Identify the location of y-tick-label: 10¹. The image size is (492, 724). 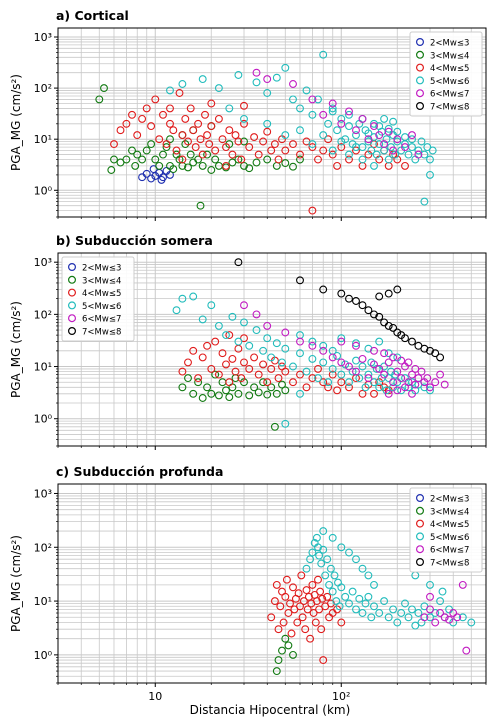
(43, 139).